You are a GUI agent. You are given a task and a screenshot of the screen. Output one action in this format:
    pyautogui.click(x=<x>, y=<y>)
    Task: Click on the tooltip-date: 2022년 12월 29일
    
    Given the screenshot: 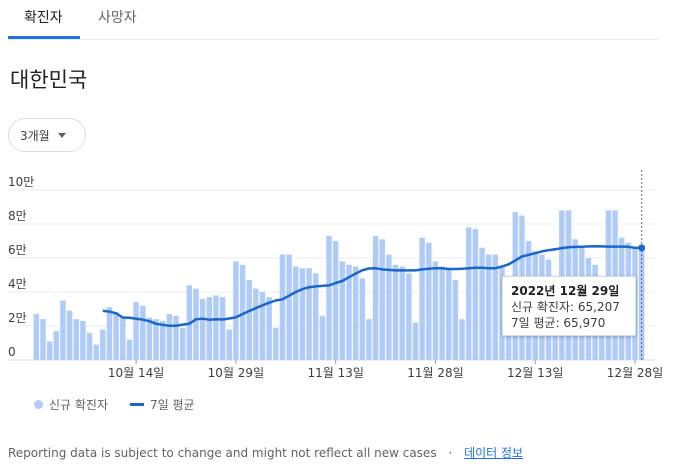 What is the action you would take?
    pyautogui.click(x=565, y=291)
    